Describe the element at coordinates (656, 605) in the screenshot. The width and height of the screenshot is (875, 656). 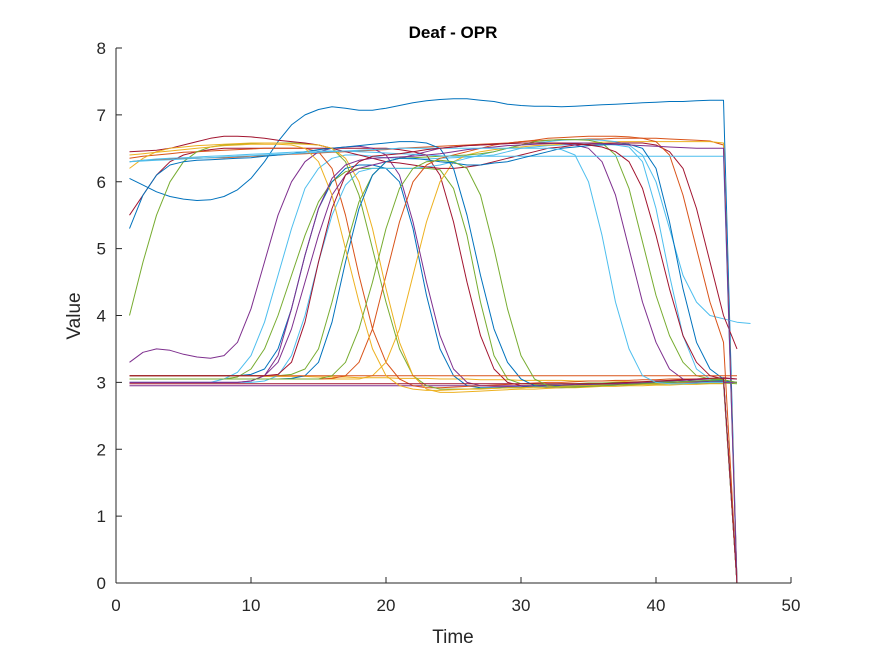
I see `x-tick-label: 40` at that location.